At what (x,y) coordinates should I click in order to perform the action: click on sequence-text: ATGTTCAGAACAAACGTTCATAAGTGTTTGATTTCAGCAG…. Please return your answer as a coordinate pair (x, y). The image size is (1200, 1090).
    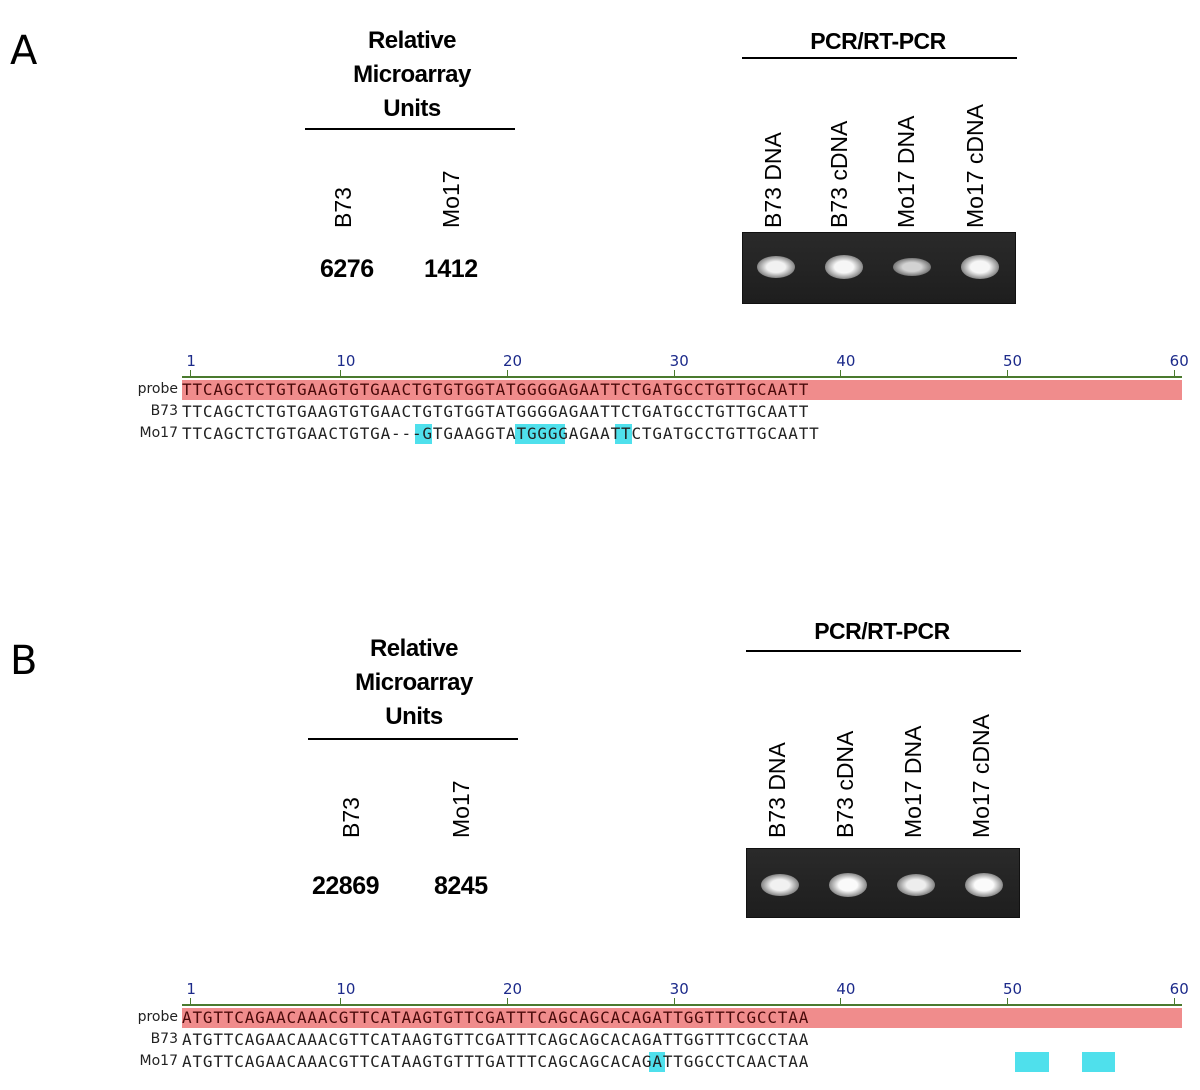
    Looking at the image, I should click on (496, 1061).